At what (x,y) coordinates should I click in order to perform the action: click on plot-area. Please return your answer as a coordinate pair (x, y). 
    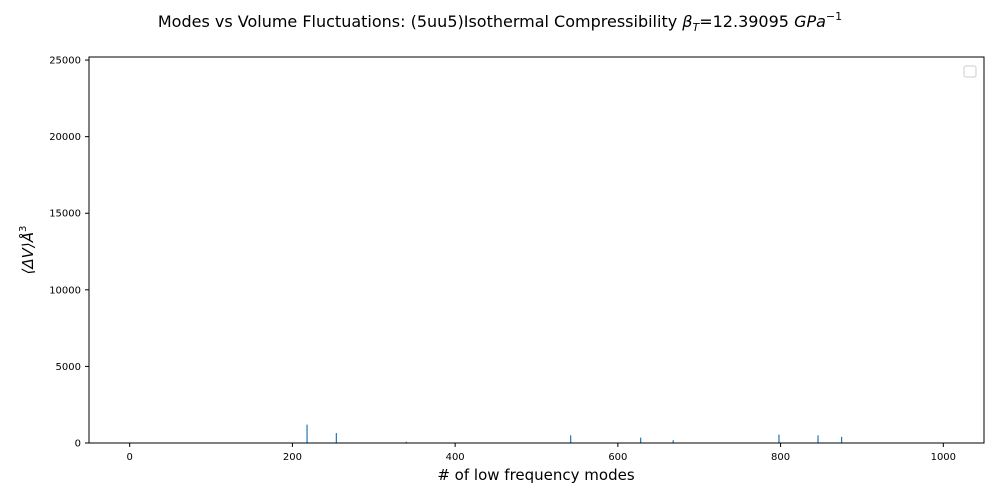
    Looking at the image, I should click on (574, 433).